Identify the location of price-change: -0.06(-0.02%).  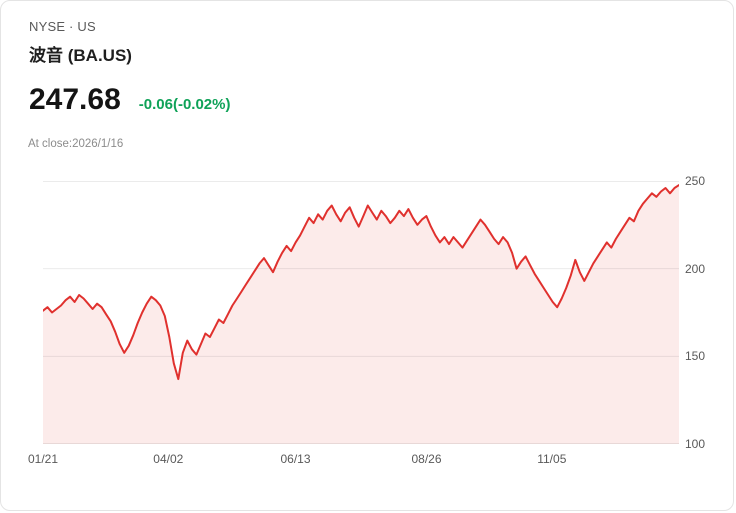
(184, 104).